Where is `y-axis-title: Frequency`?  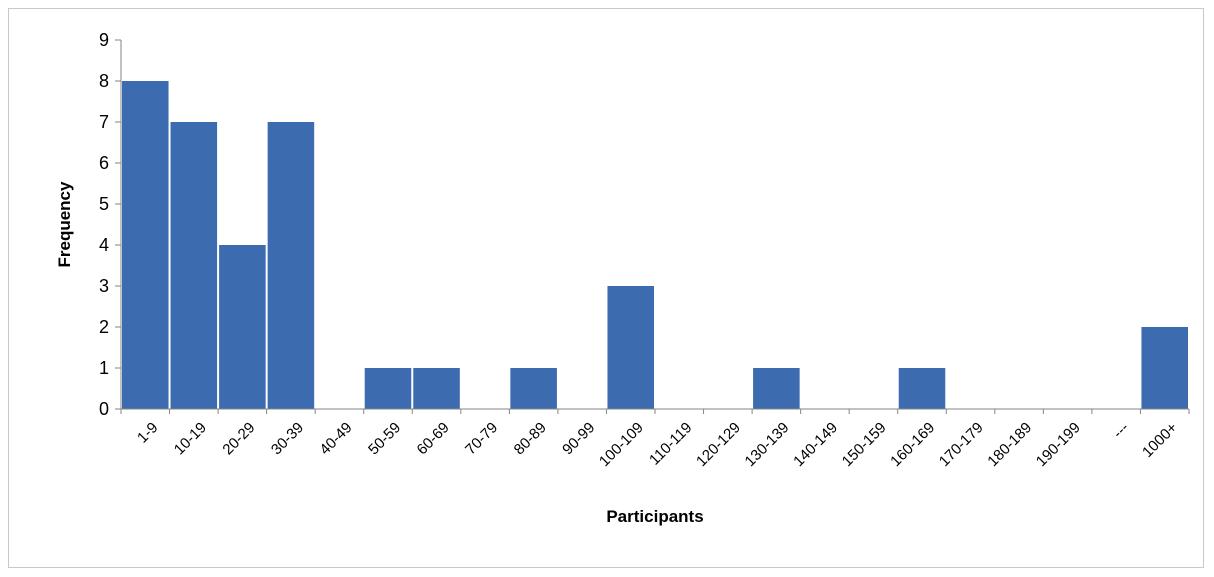 y-axis-title: Frequency is located at coordinates (64, 224).